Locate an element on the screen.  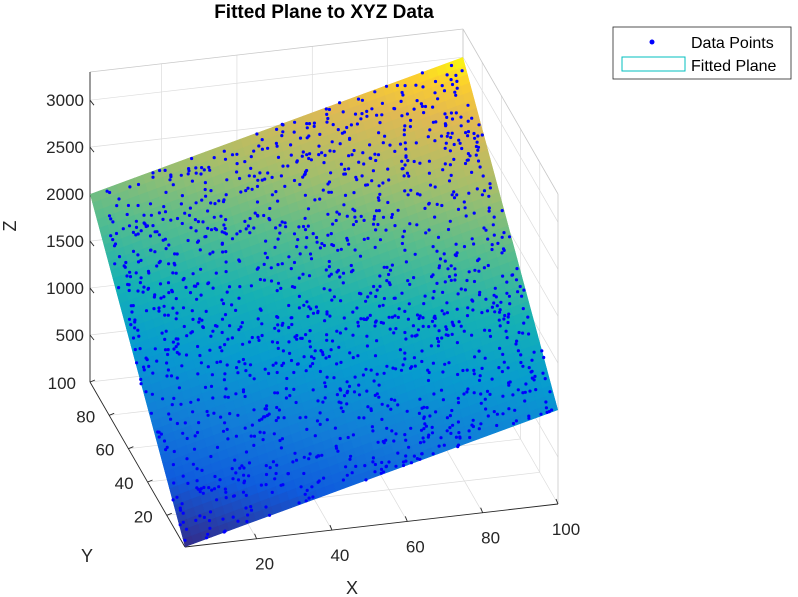
y-tick-mark is located at coordinates (92, 381).